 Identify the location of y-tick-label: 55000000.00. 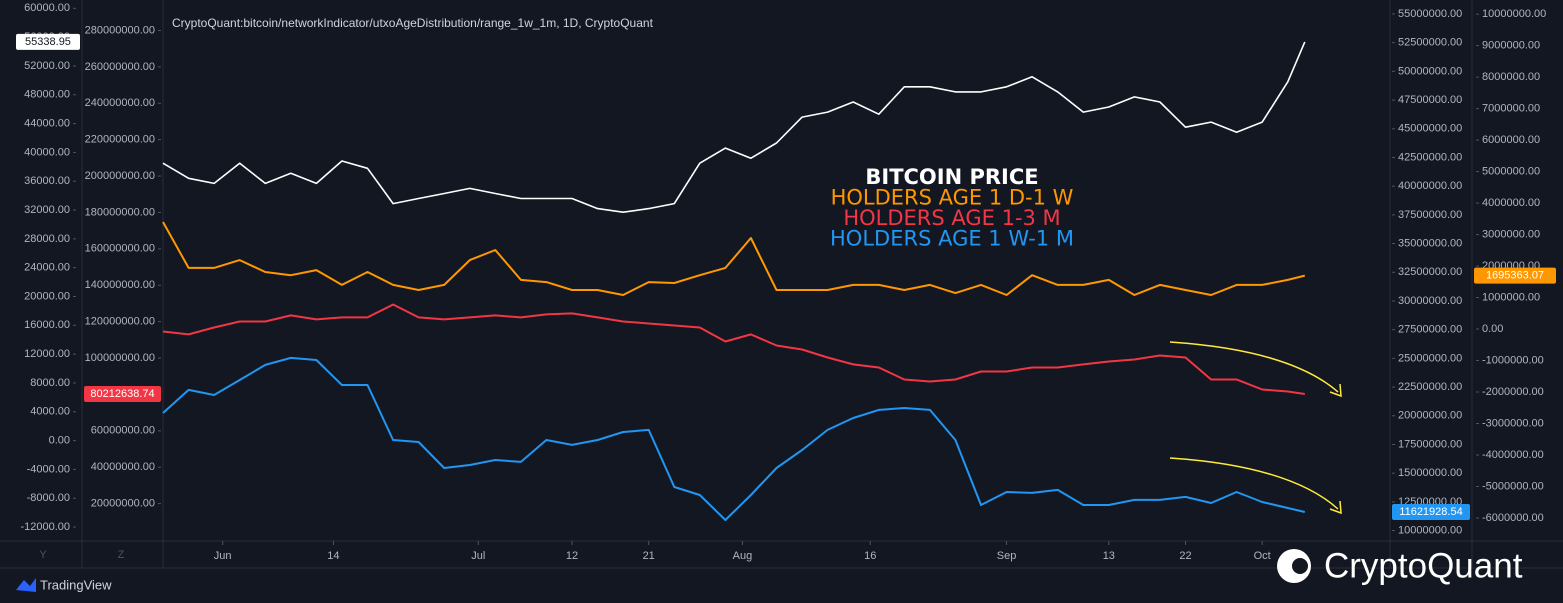
(1430, 14).